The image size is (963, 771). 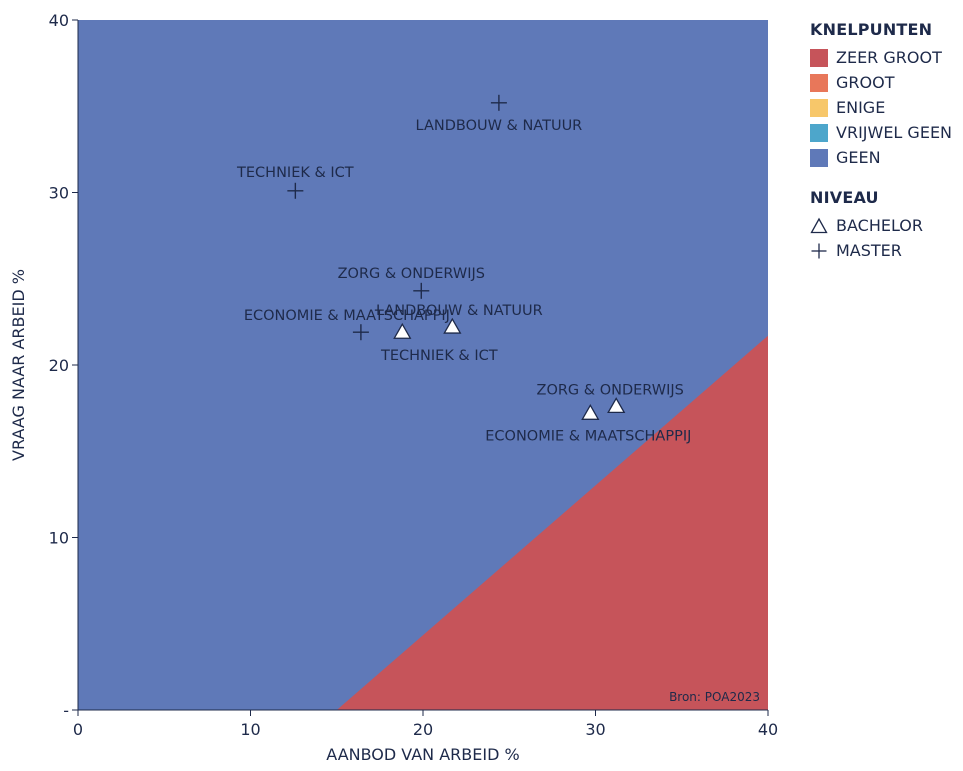 I want to click on x-tick-label: 40, so click(x=768, y=729).